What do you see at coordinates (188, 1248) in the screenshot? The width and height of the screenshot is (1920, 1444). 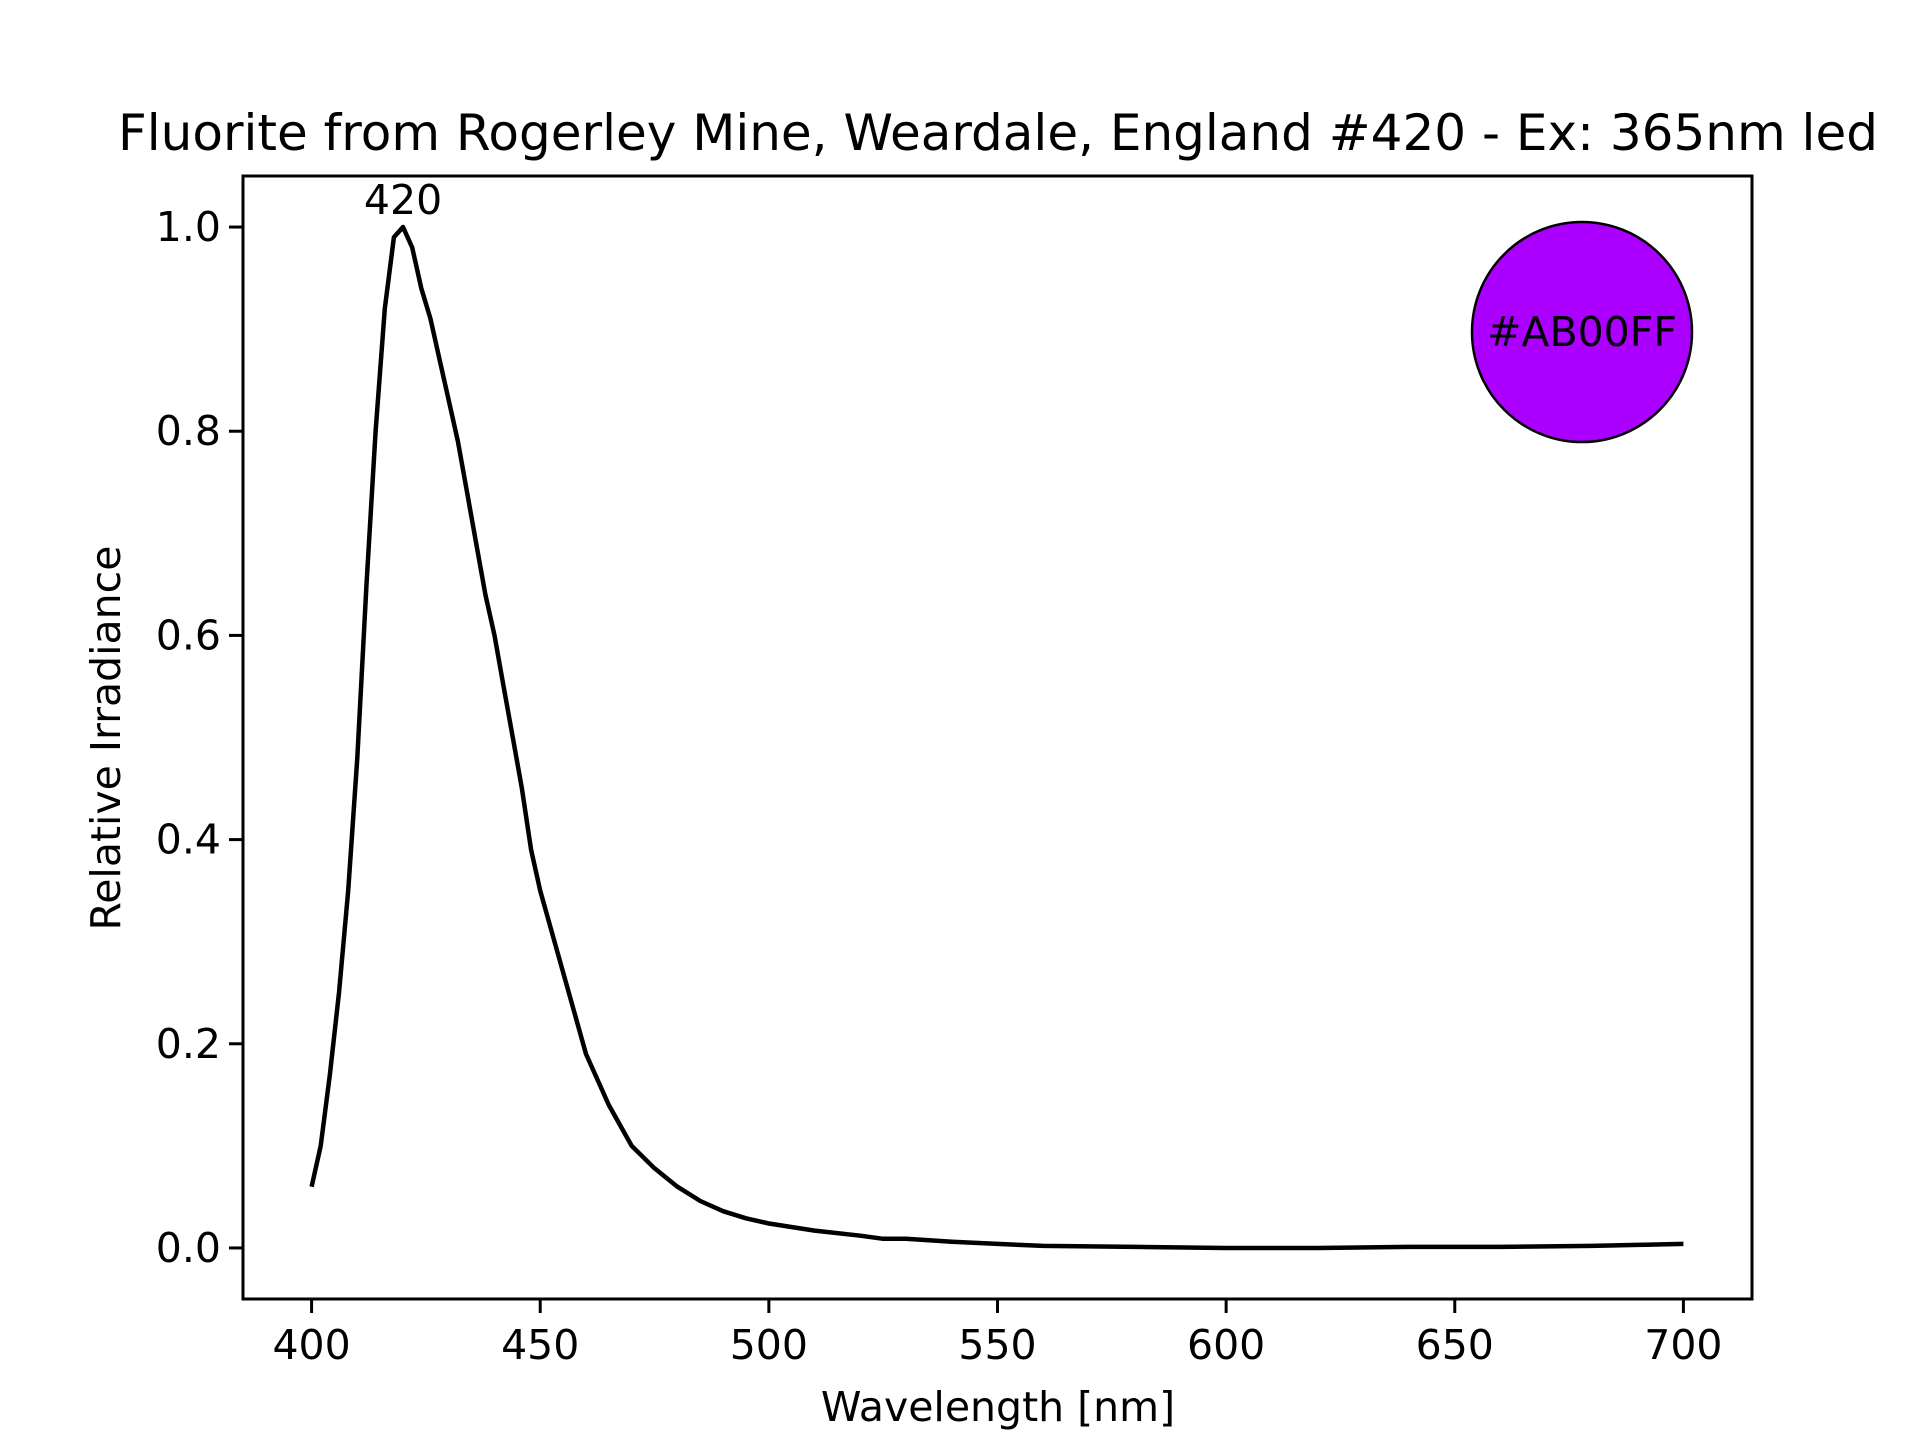 I see `y-tick-label: 0.0` at bounding box center [188, 1248].